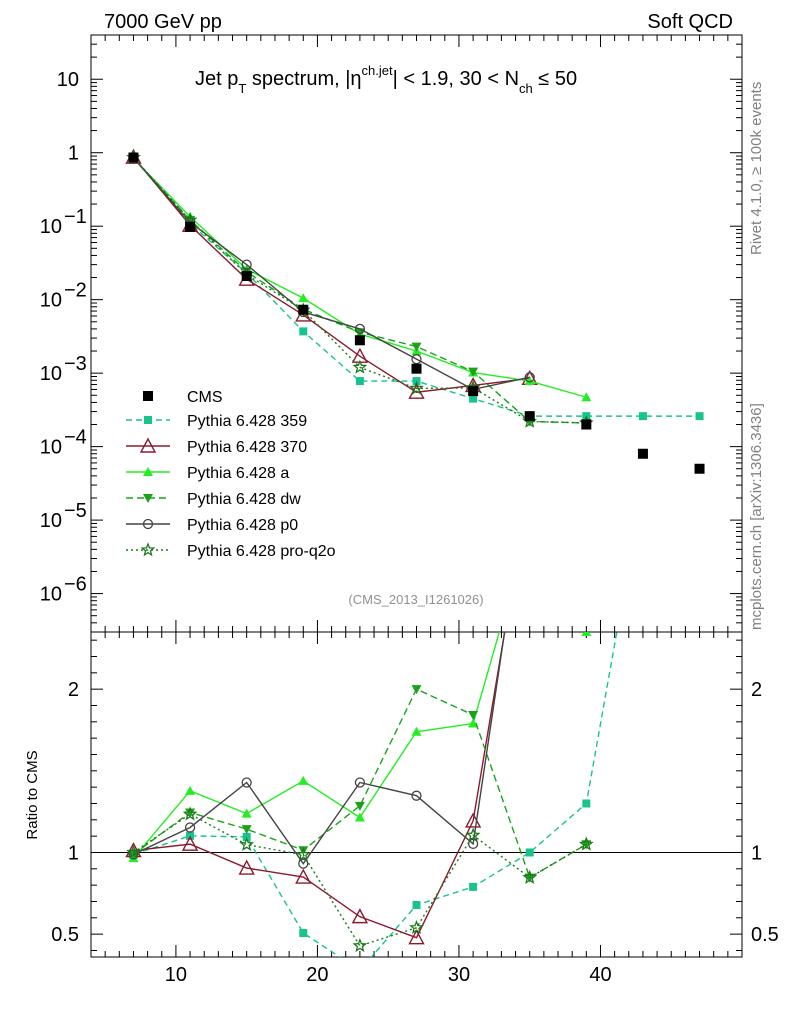 Image resolution: width=786 pixels, height=1024 pixels. I want to click on y-tick-exponent: −3, so click(75, 364).